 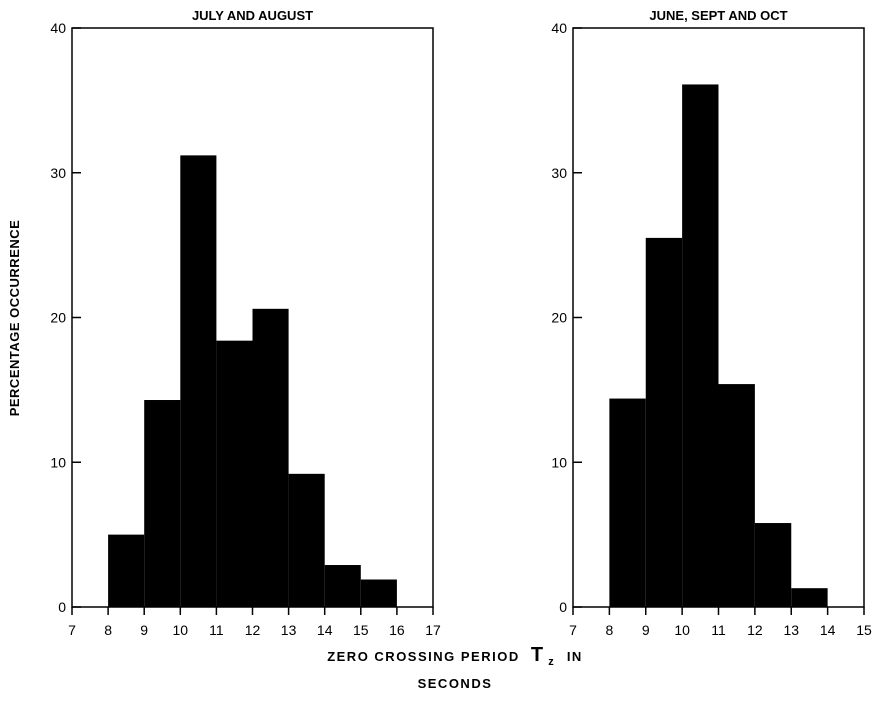 I want to click on x-tick-label: 16, so click(x=397, y=630).